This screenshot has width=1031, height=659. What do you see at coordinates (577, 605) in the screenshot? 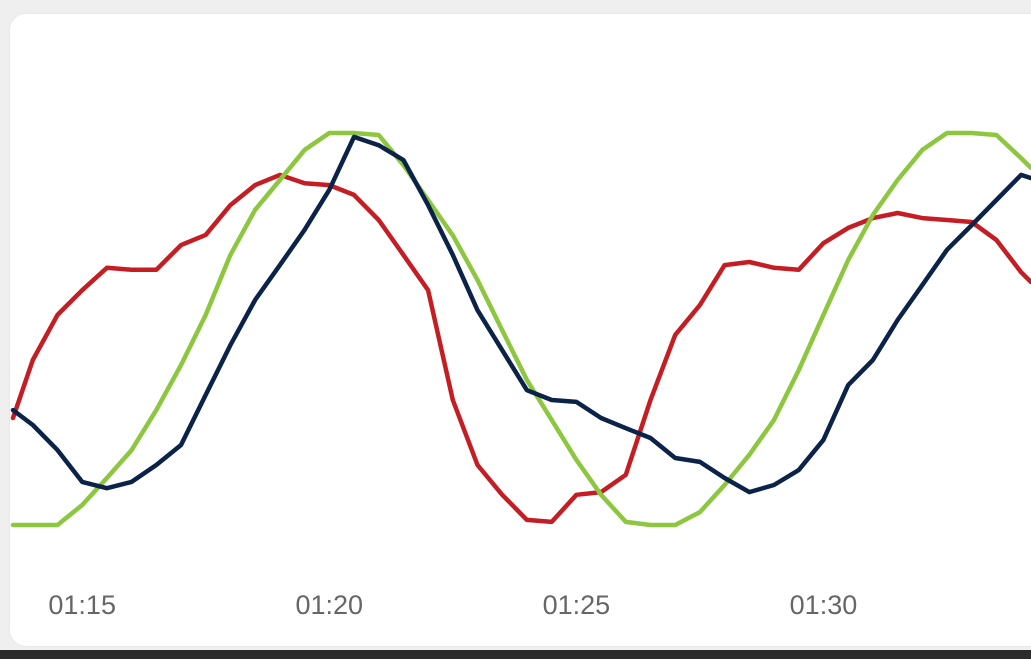
I see `x-tick-label: 01:25` at bounding box center [577, 605].